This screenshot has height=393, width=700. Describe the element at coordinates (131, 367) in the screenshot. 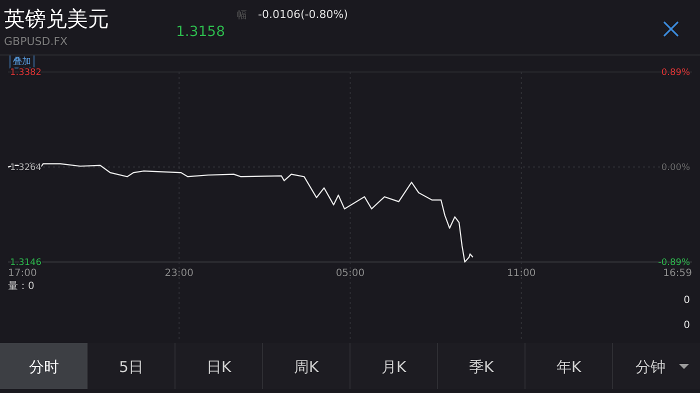

I see `text: 5日` at that location.